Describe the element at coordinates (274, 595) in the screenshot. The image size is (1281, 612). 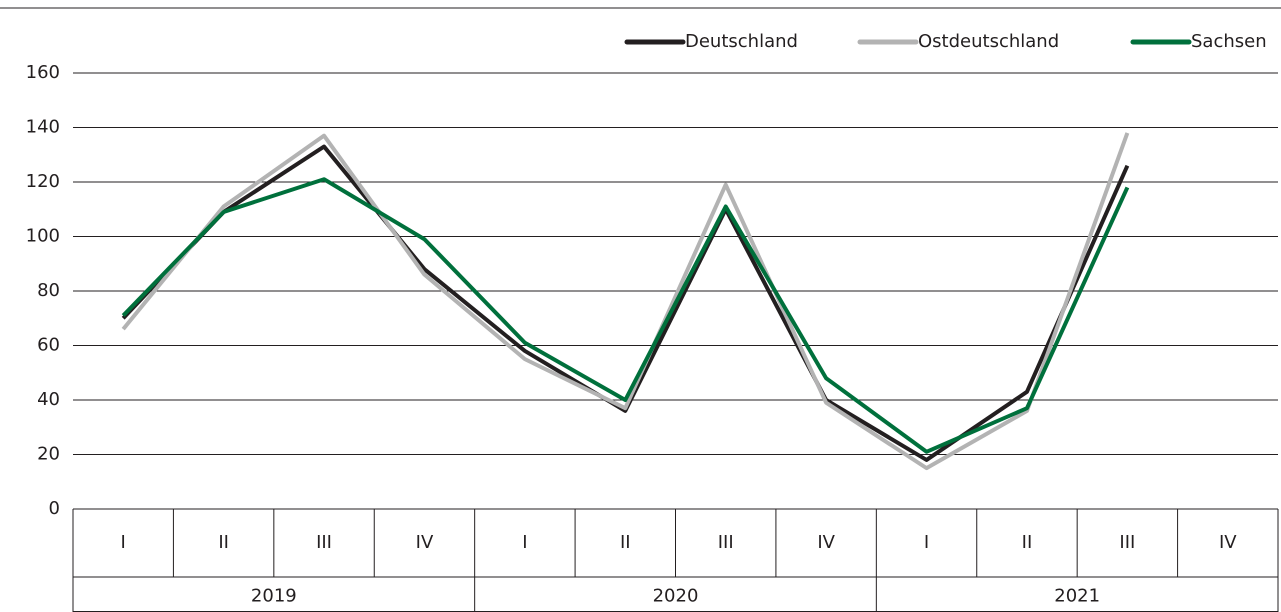
I see `group-label: 2019` at that location.